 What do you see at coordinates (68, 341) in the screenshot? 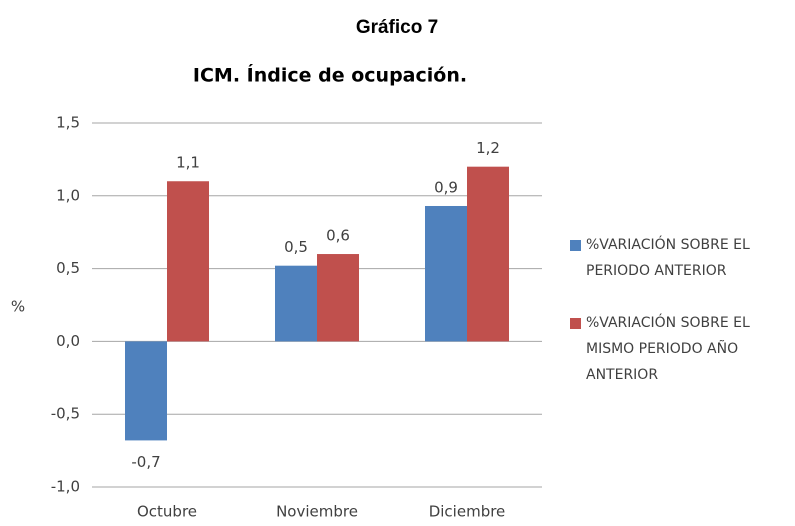
I see `y-tick-label: 0,0` at bounding box center [68, 341].